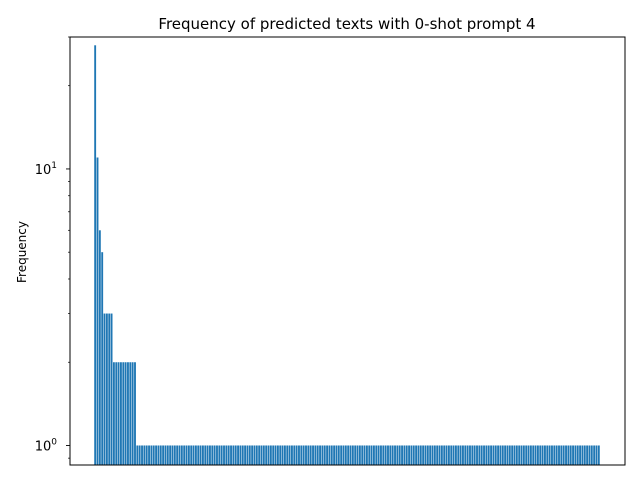 Image resolution: width=640 pixels, height=480 pixels. I want to click on y-axis-label: Frequency, so click(22, 252).